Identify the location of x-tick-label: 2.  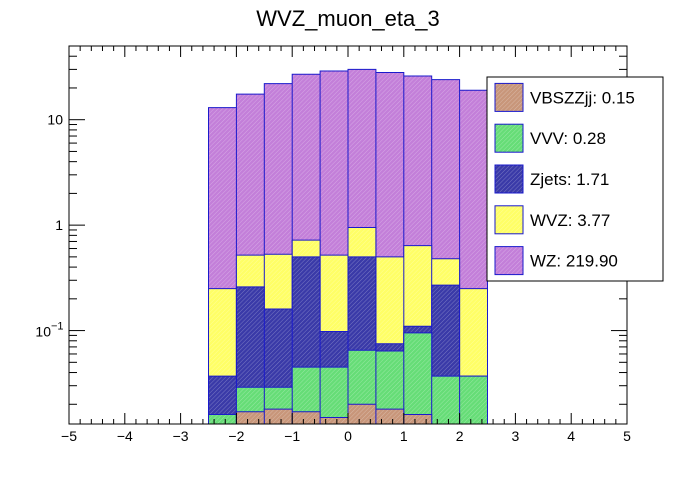
(460, 436).